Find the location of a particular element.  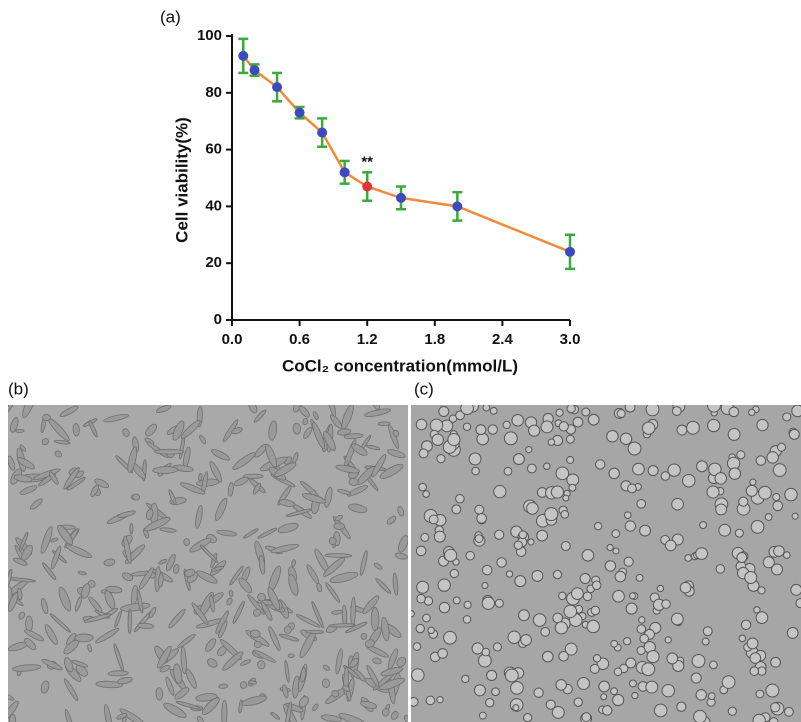

panel-label: (a) is located at coordinates (170, 16).